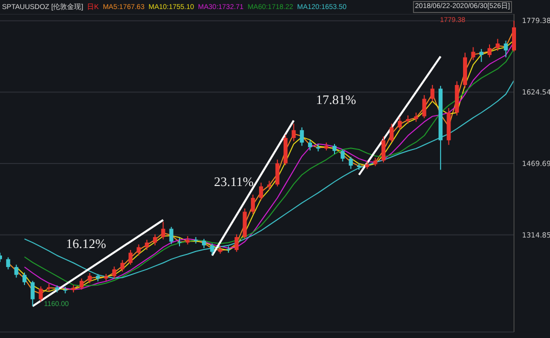 The width and height of the screenshot is (550, 338). What do you see at coordinates (86, 244) in the screenshot?
I see `annotation: 16.12%` at bounding box center [86, 244].